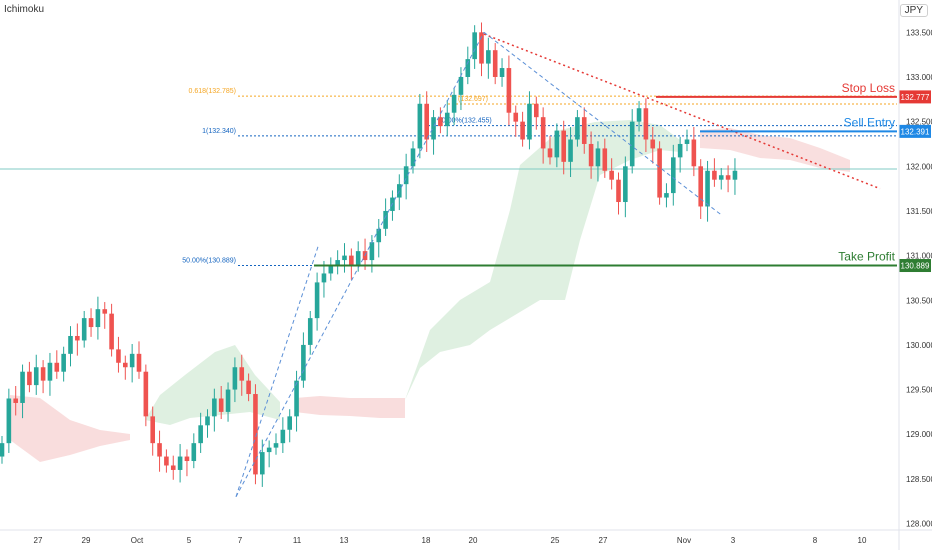 The width and height of the screenshot is (932, 550). Describe the element at coordinates (915, 131) in the screenshot. I see `price-tag: 132.391` at that location.